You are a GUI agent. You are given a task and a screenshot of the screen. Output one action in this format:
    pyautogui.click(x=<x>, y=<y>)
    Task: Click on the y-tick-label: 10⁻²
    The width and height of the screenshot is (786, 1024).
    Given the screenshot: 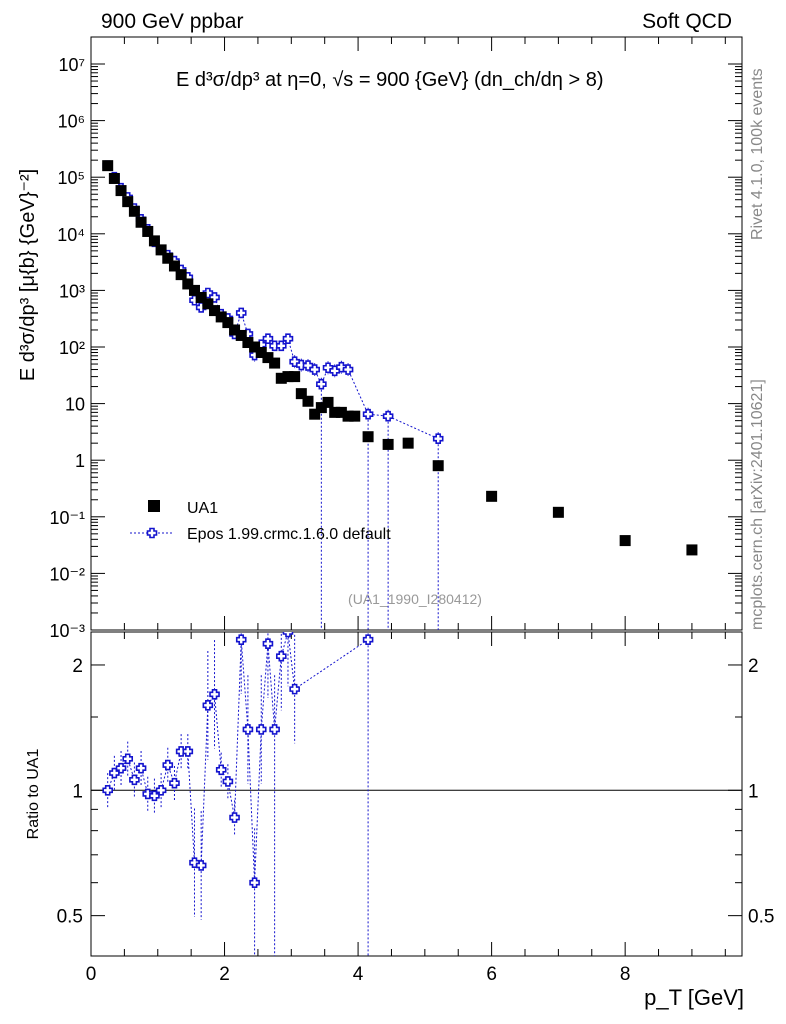 What is the action you would take?
    pyautogui.click(x=67, y=574)
    